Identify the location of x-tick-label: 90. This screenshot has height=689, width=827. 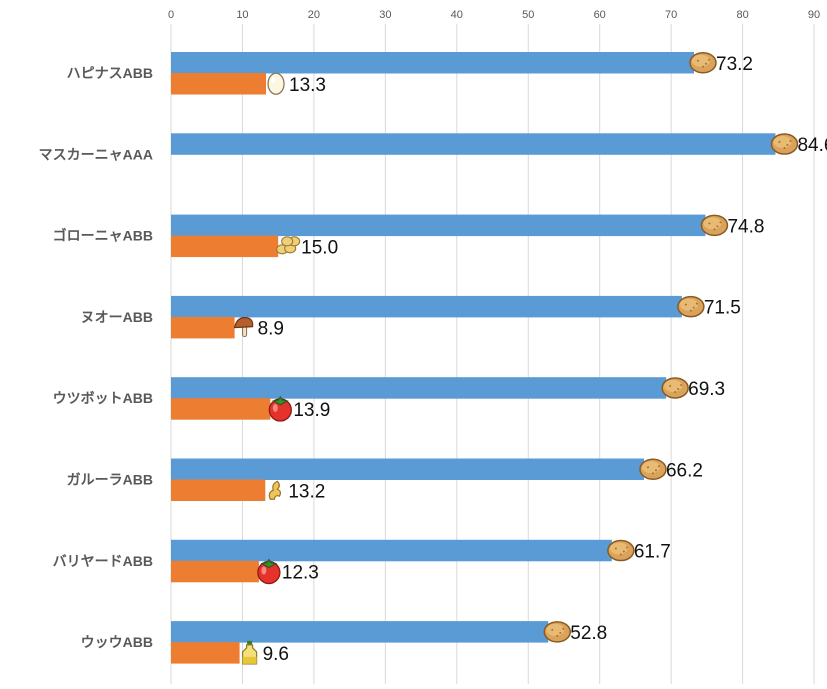
(814, 15).